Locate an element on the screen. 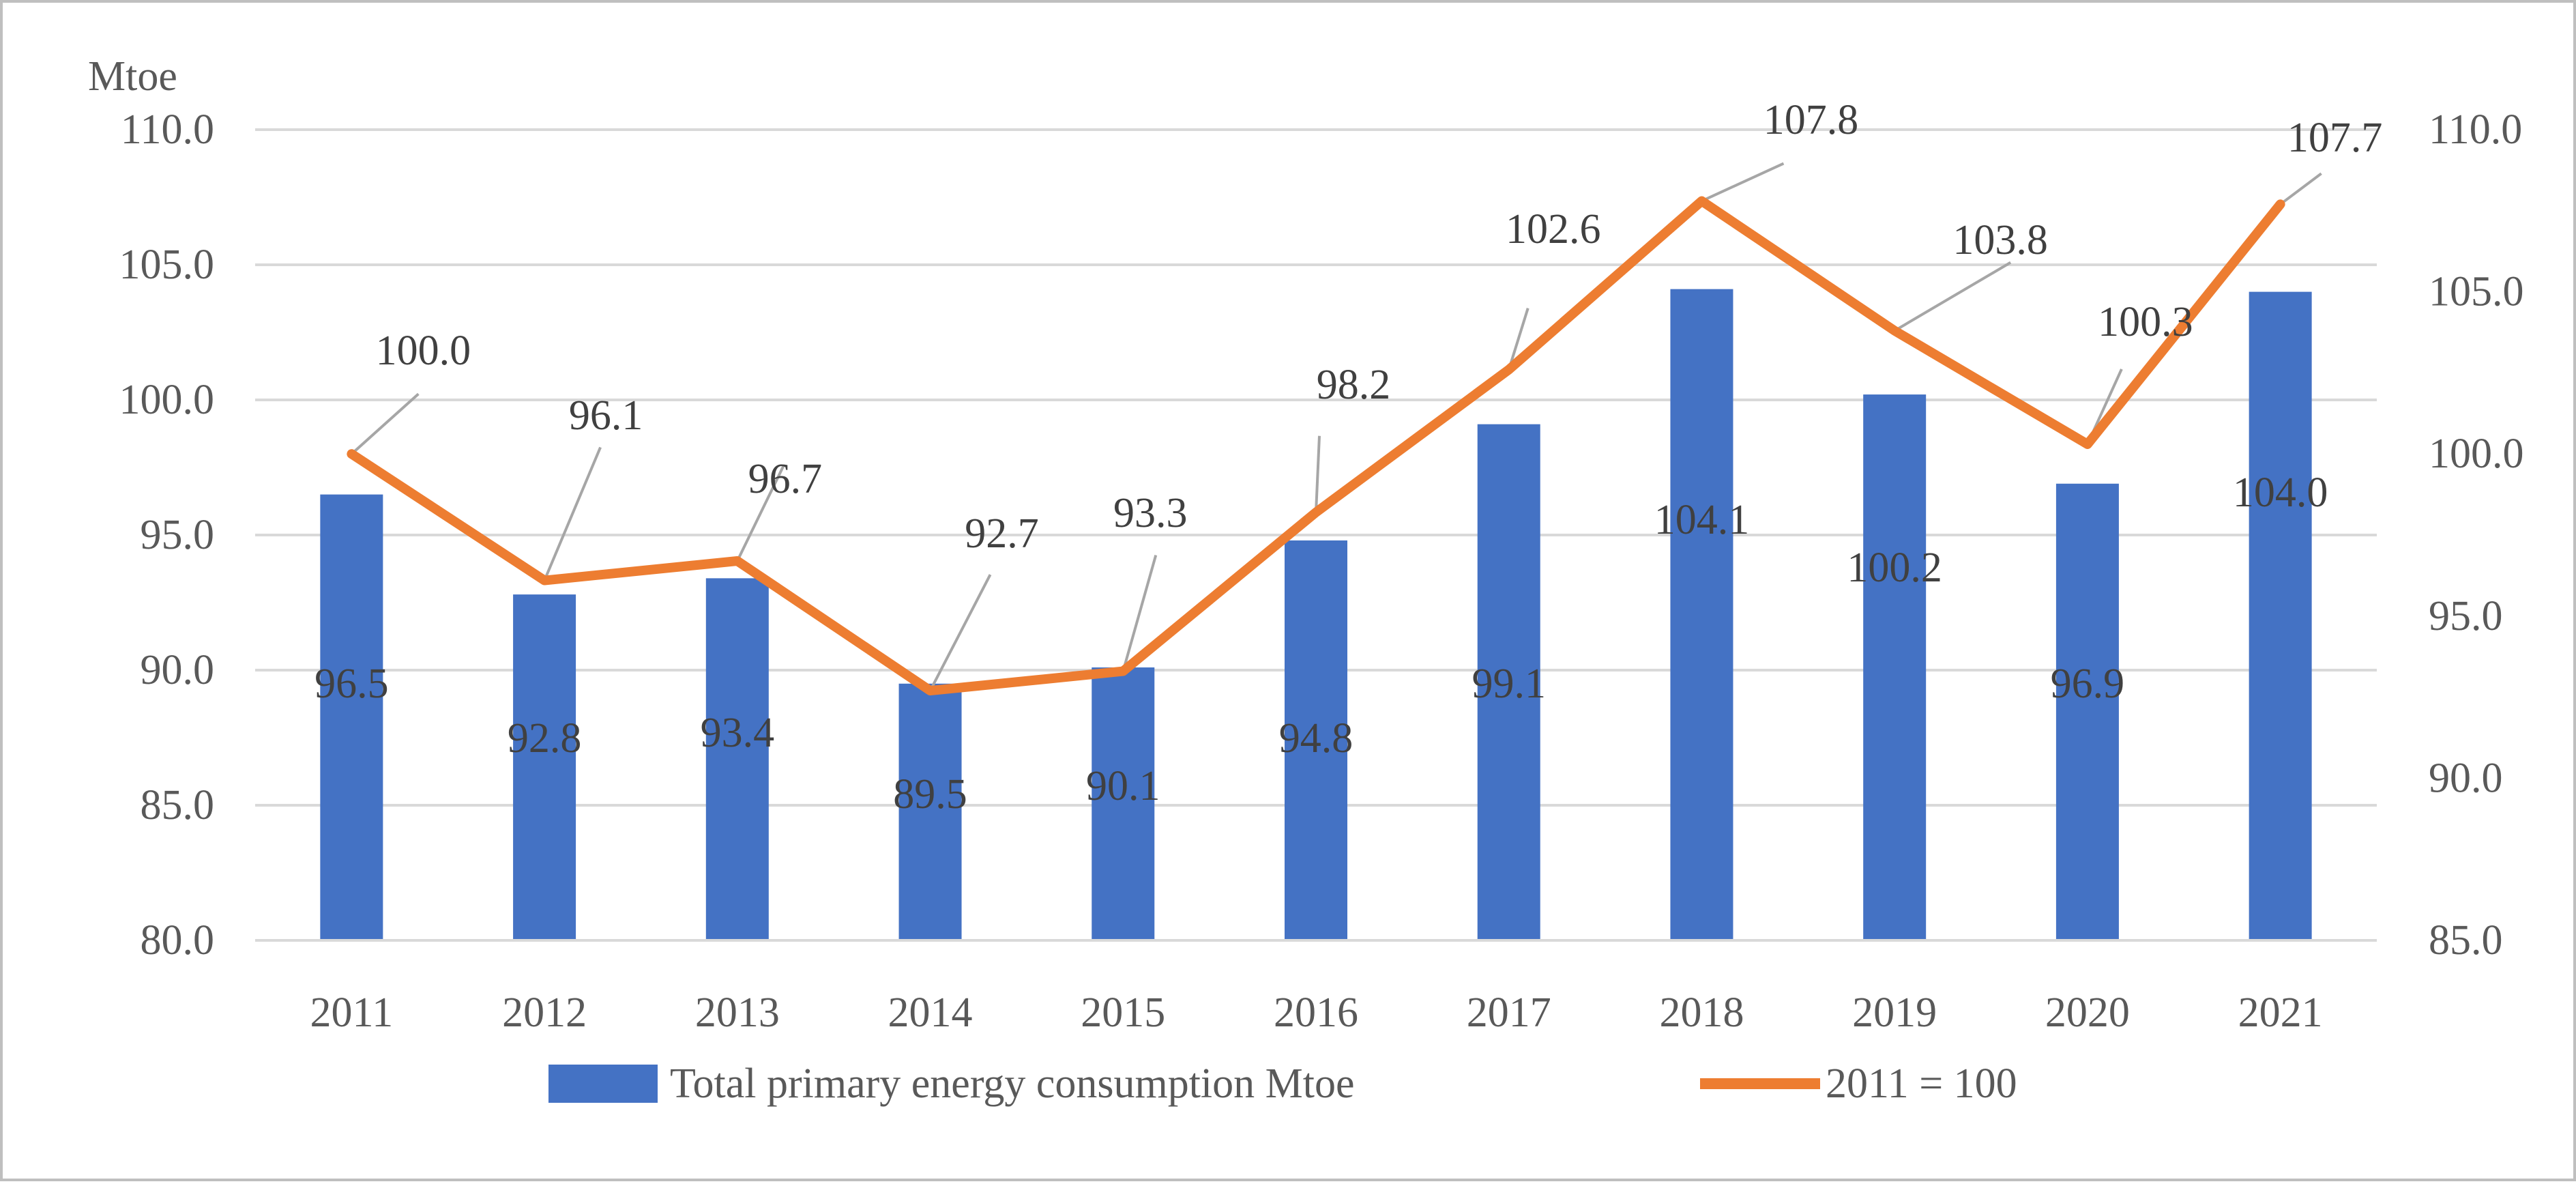 The image size is (2576, 1184). x-axis-tick-label: 2013 is located at coordinates (737, 1013).